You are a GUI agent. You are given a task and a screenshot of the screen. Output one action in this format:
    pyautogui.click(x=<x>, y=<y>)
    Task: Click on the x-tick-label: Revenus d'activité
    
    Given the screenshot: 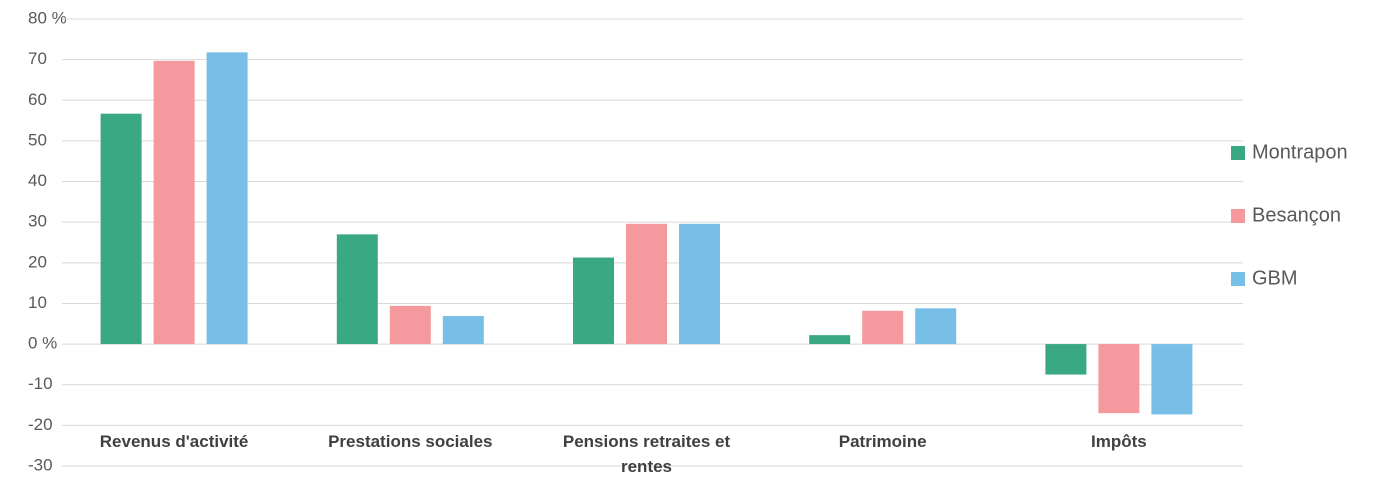 What is the action you would take?
    pyautogui.click(x=174, y=441)
    